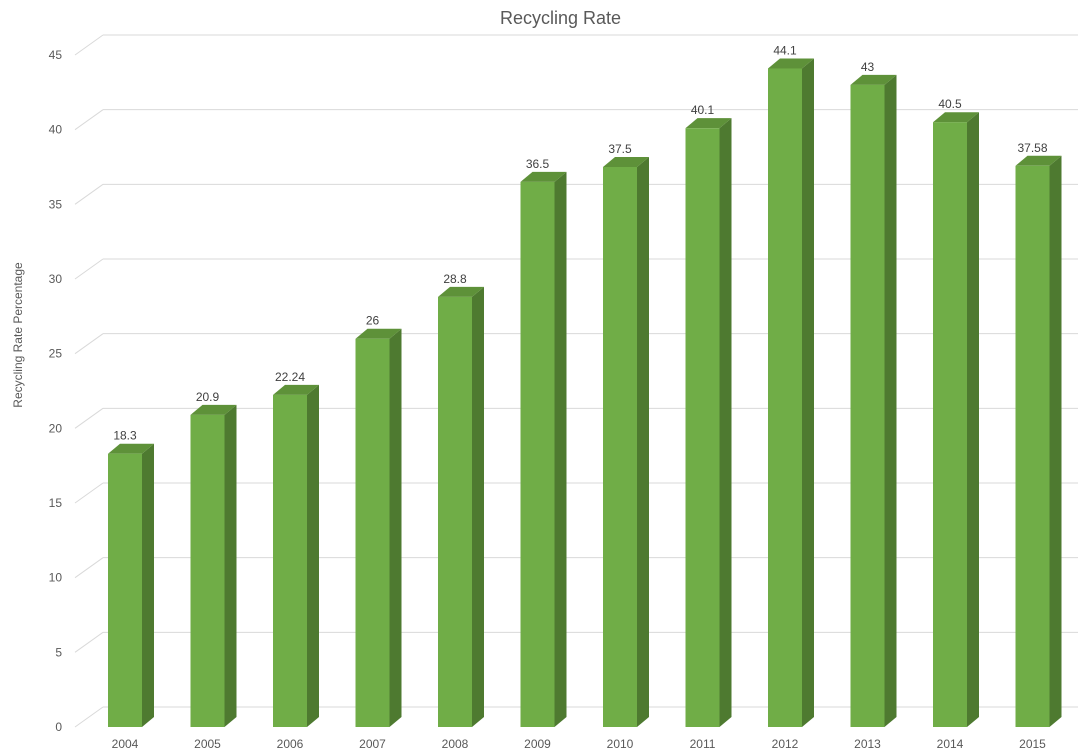 The image size is (1078, 752). What do you see at coordinates (455, 279) in the screenshot?
I see `data-label: 28.8` at bounding box center [455, 279].